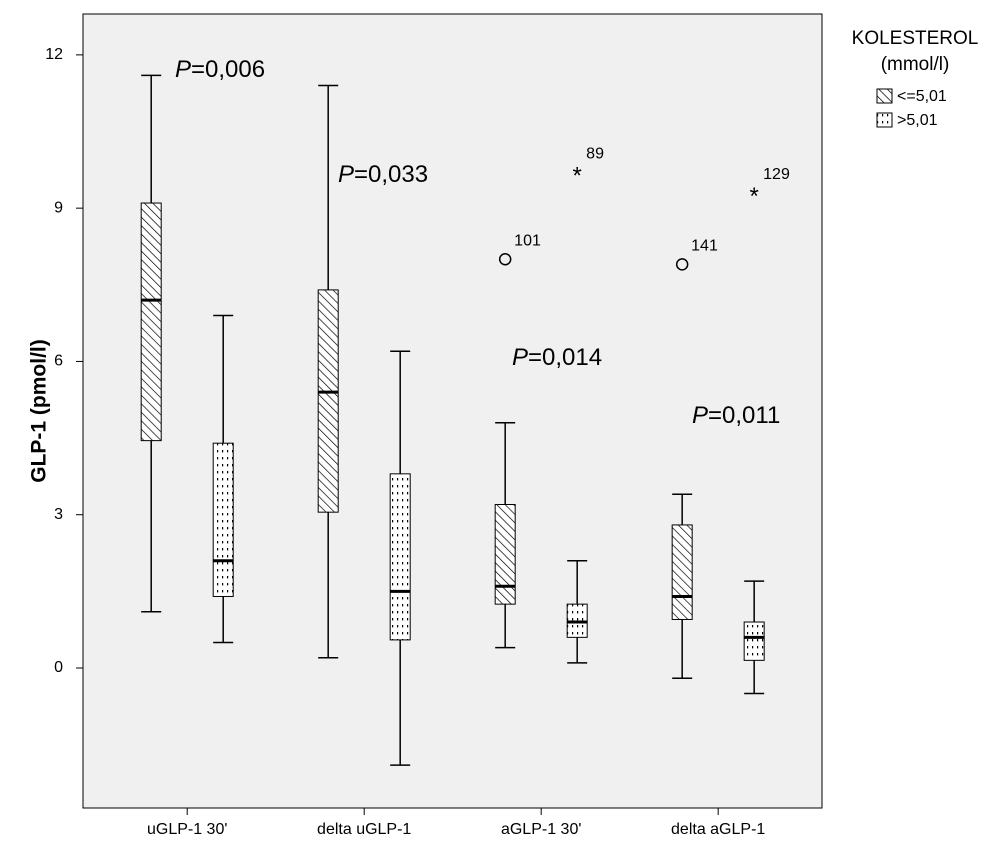 This screenshot has width=997, height=846. Describe the element at coordinates (58, 667) in the screenshot. I see `y-tick-label: 0` at that location.